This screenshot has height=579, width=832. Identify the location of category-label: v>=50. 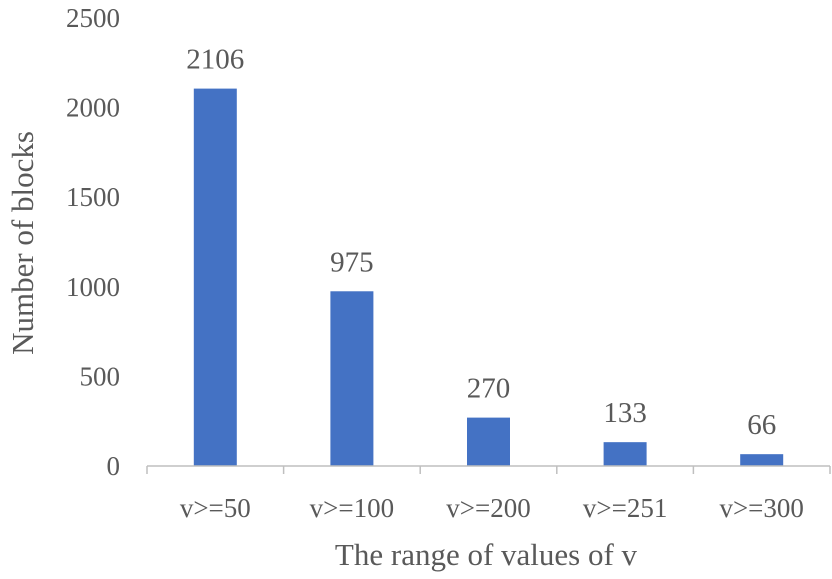
(215, 508).